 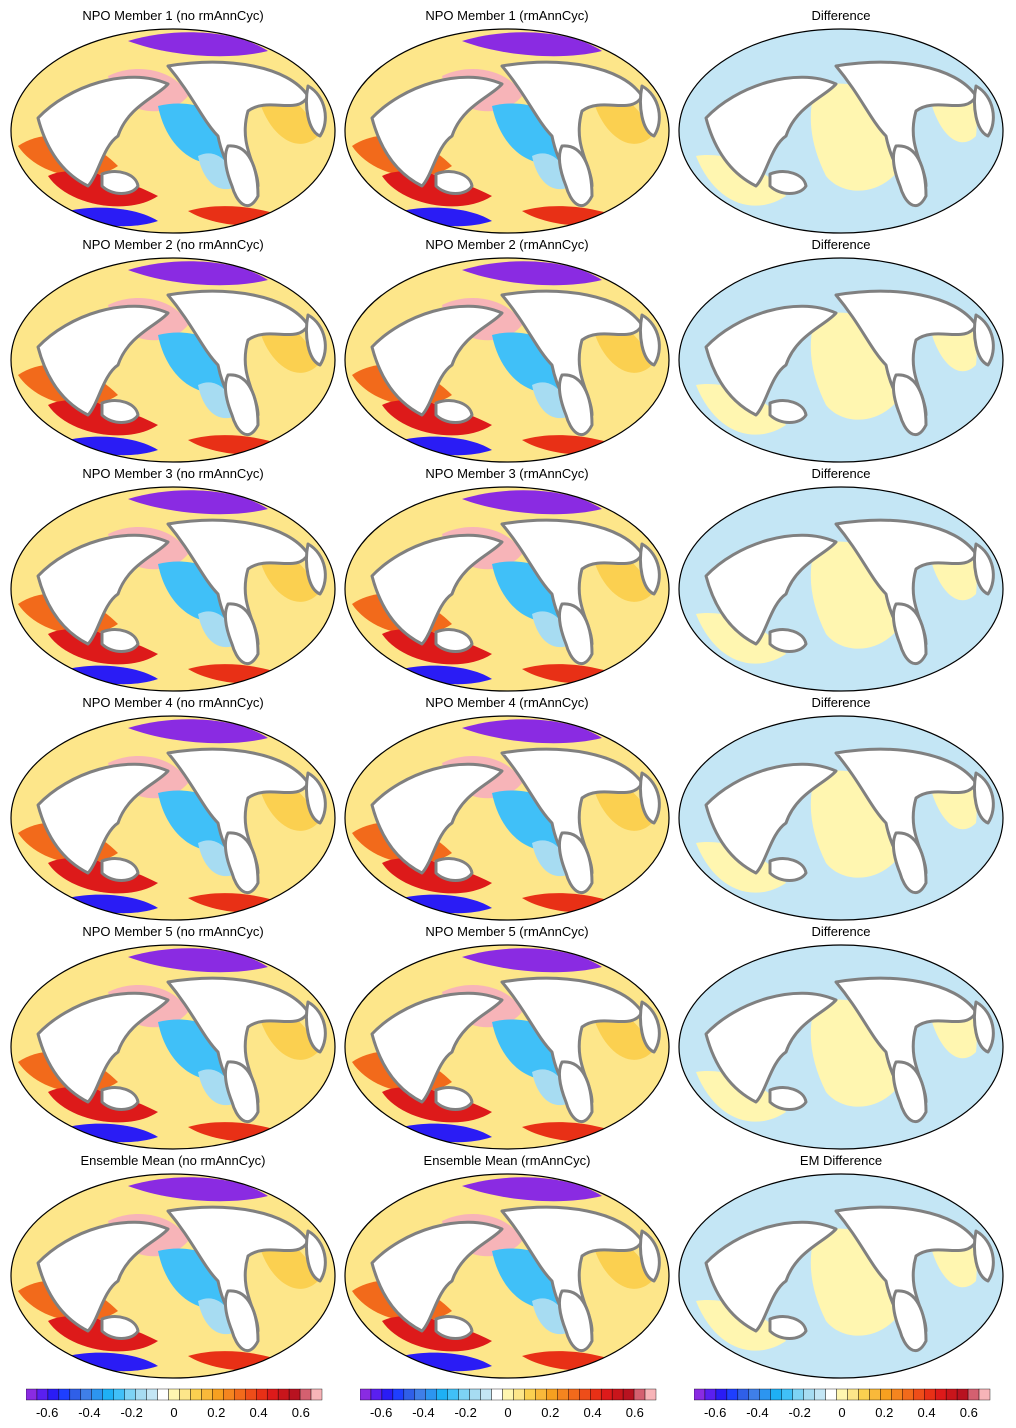 I want to click on colorbar: -0.6 -0.4 -0.2 0 0.2 0.4 0.6, so click(x=510, y=1406).